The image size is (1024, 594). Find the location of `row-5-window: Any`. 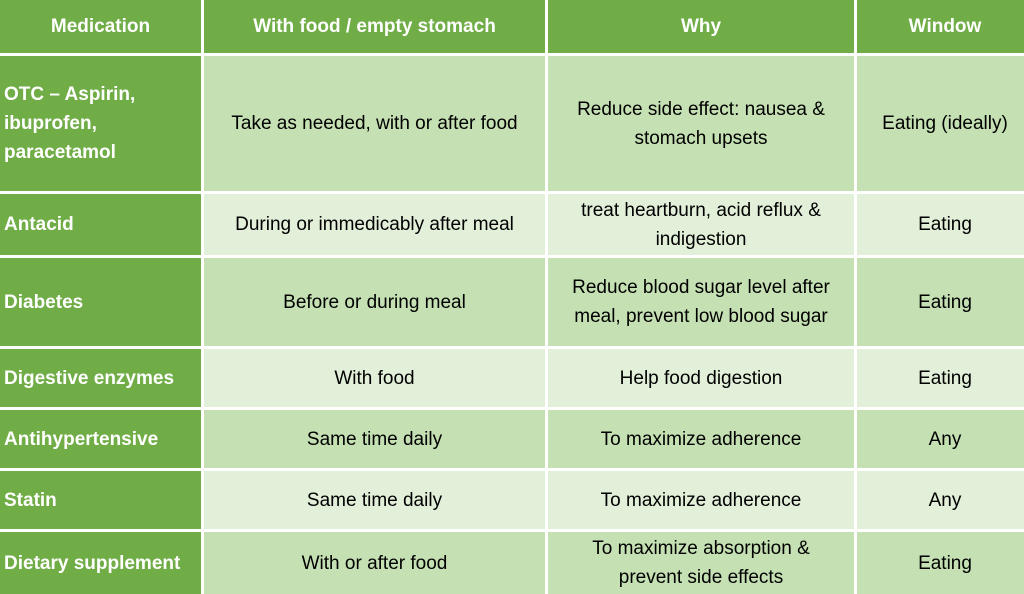

row-5-window: Any is located at coordinates (940, 439).